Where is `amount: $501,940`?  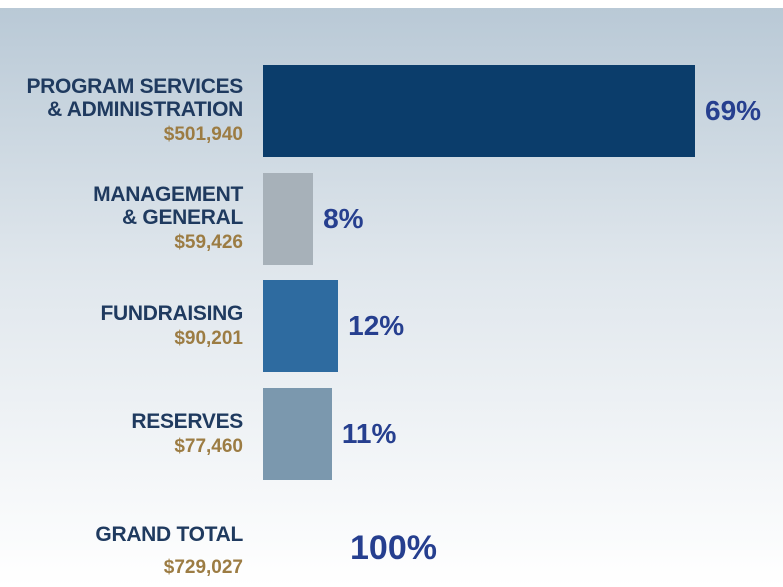 amount: $501,940 is located at coordinates (203, 134).